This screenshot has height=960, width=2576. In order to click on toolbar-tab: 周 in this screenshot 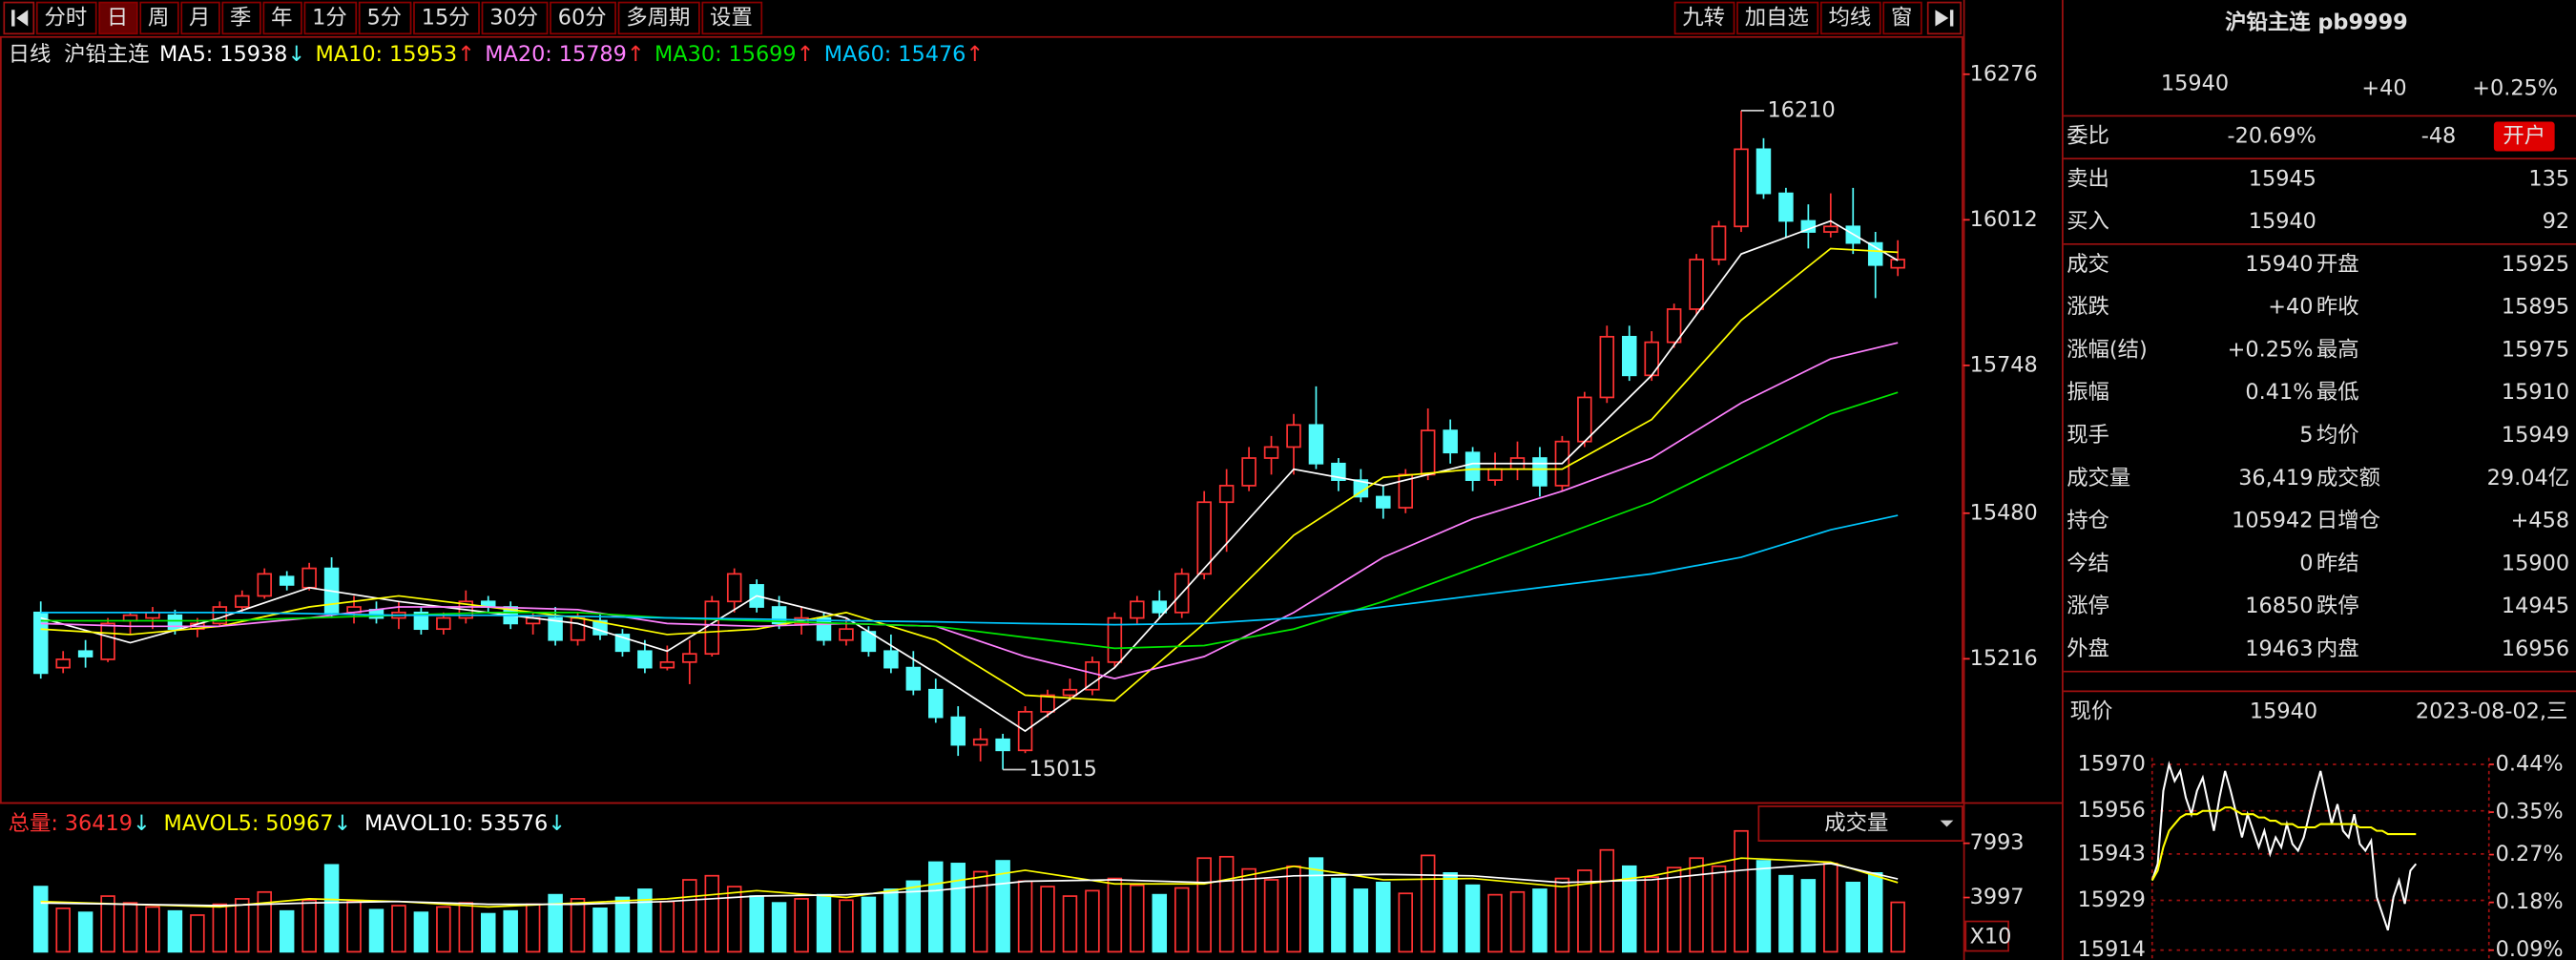, I will do `click(158, 17)`.